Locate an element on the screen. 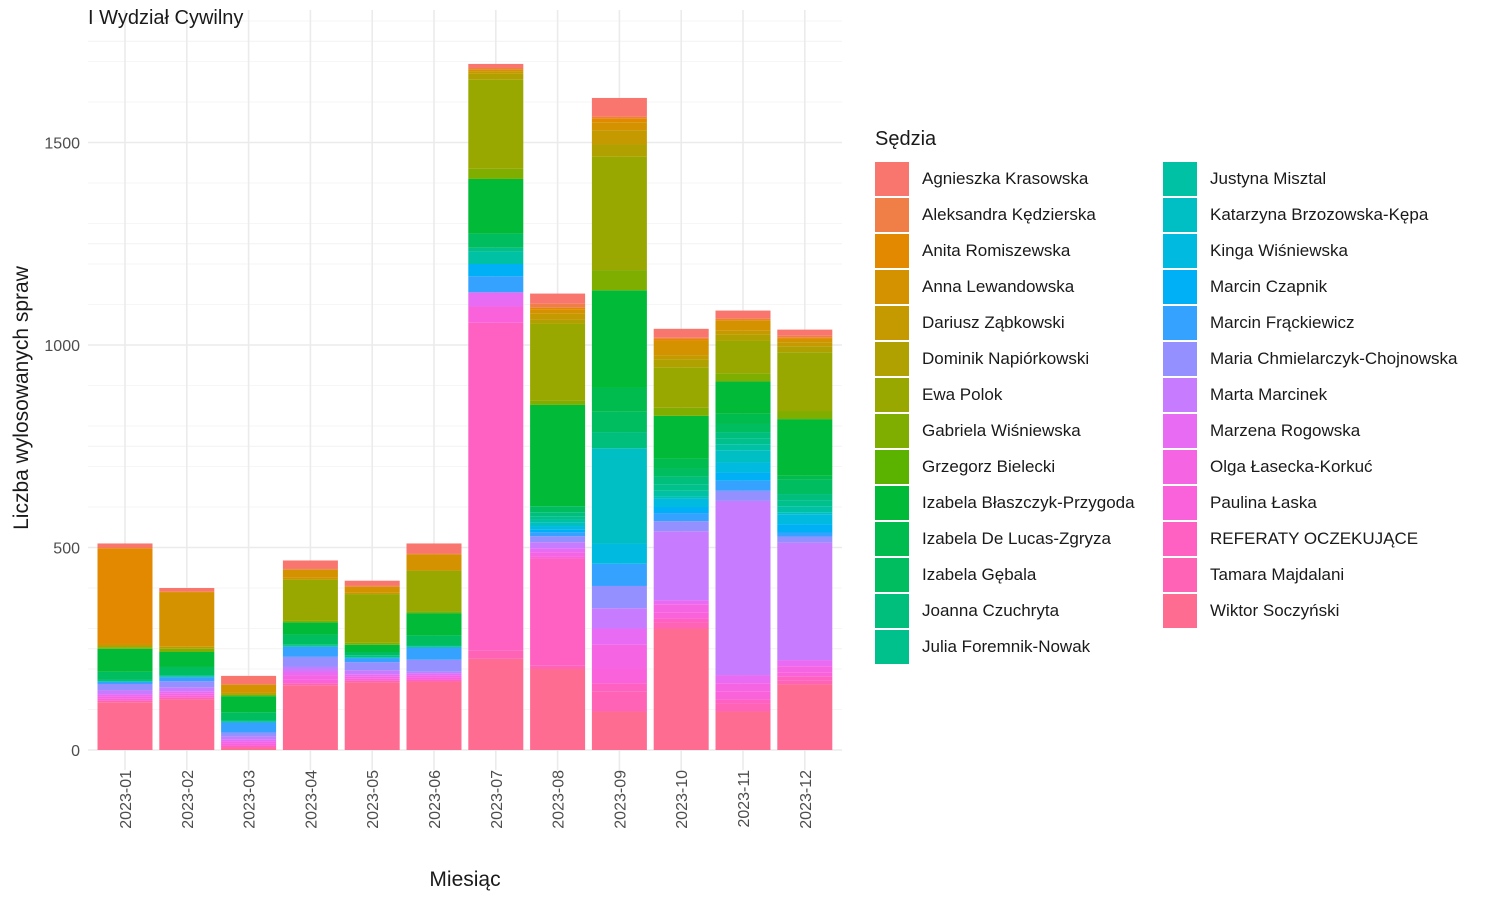 The width and height of the screenshot is (1500, 900). legend-item: Dariusz Ząbkowski is located at coordinates (1019, 323).